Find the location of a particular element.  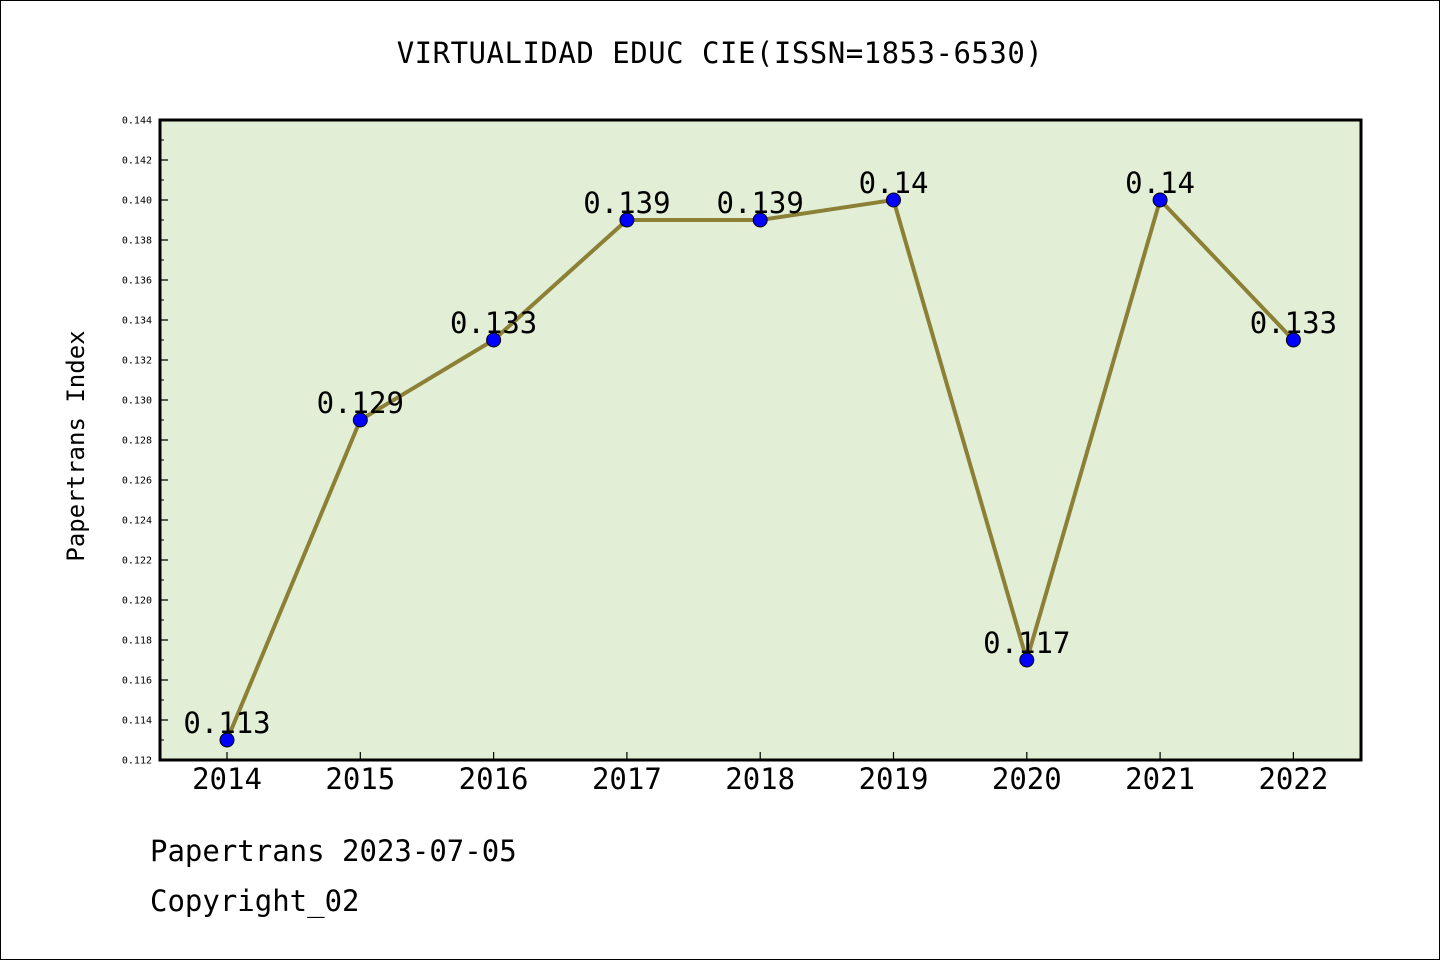

y-tick-label: 0.132 is located at coordinates (137, 361).